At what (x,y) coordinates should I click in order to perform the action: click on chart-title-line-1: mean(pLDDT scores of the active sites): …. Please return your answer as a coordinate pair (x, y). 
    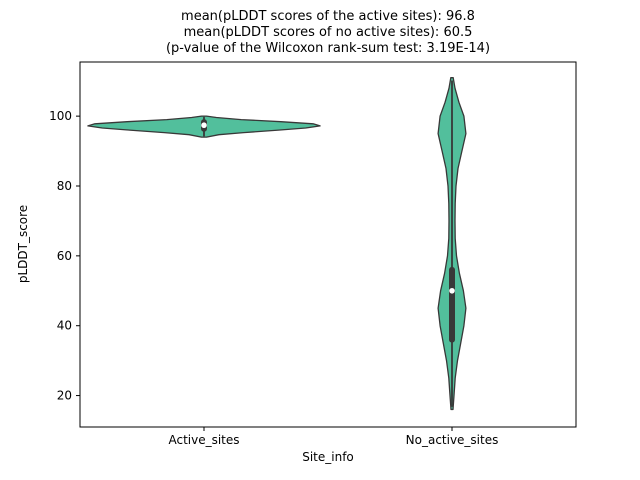
    Looking at the image, I should click on (328, 16).